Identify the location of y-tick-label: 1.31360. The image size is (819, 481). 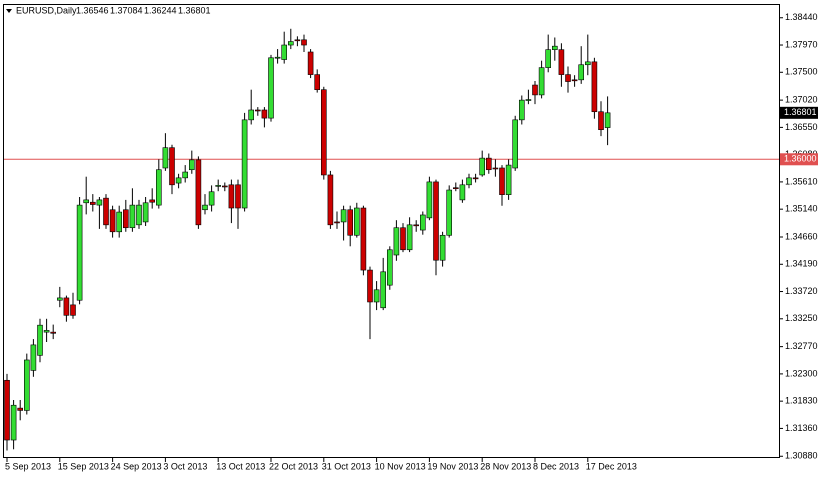
(801, 428).